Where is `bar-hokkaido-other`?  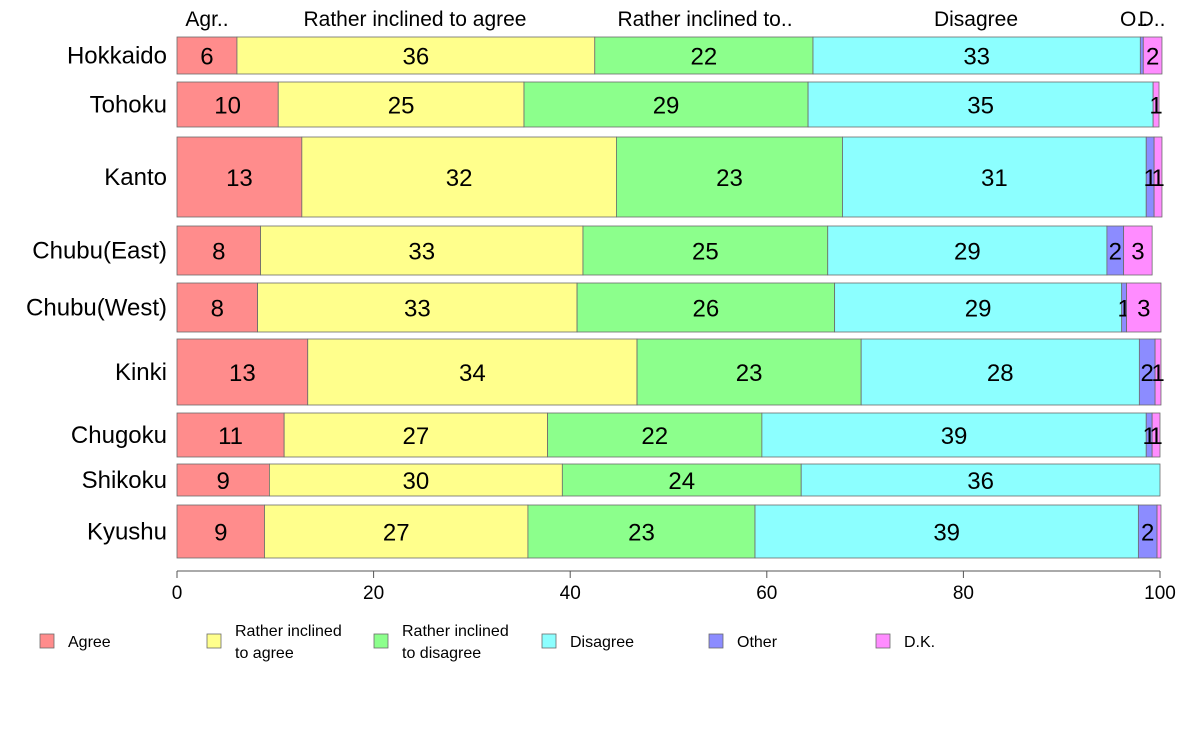
bar-hokkaido-other is located at coordinates (1141, 55).